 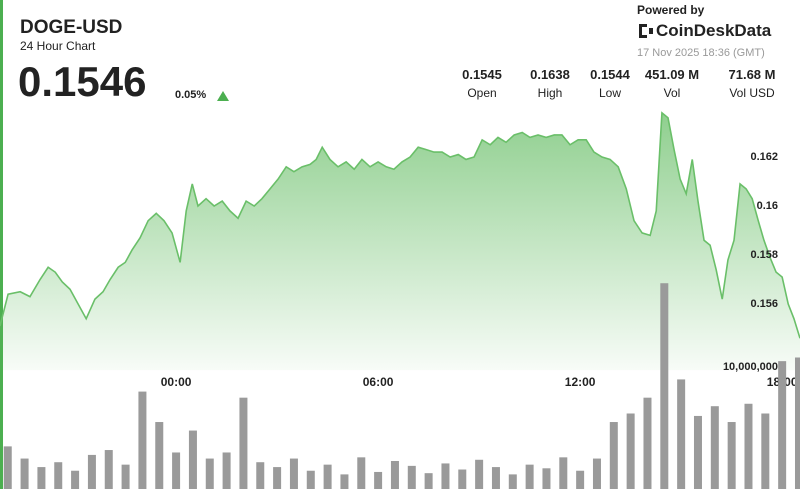 What do you see at coordinates (550, 93) in the screenshot?
I see `stat-label: High` at bounding box center [550, 93].